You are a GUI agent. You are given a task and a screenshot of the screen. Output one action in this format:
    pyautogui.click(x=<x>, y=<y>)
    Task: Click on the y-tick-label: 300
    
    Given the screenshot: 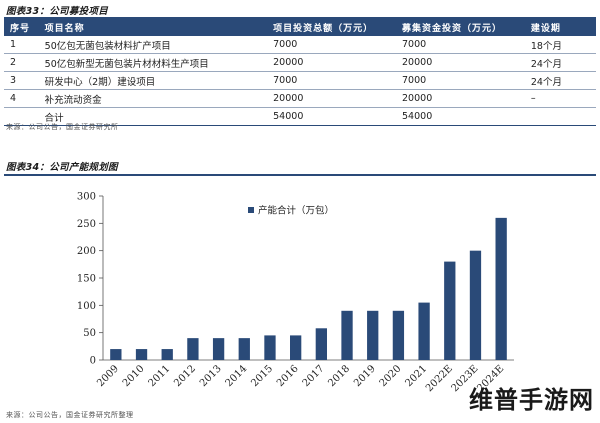 What is the action you would take?
    pyautogui.click(x=86, y=197)
    